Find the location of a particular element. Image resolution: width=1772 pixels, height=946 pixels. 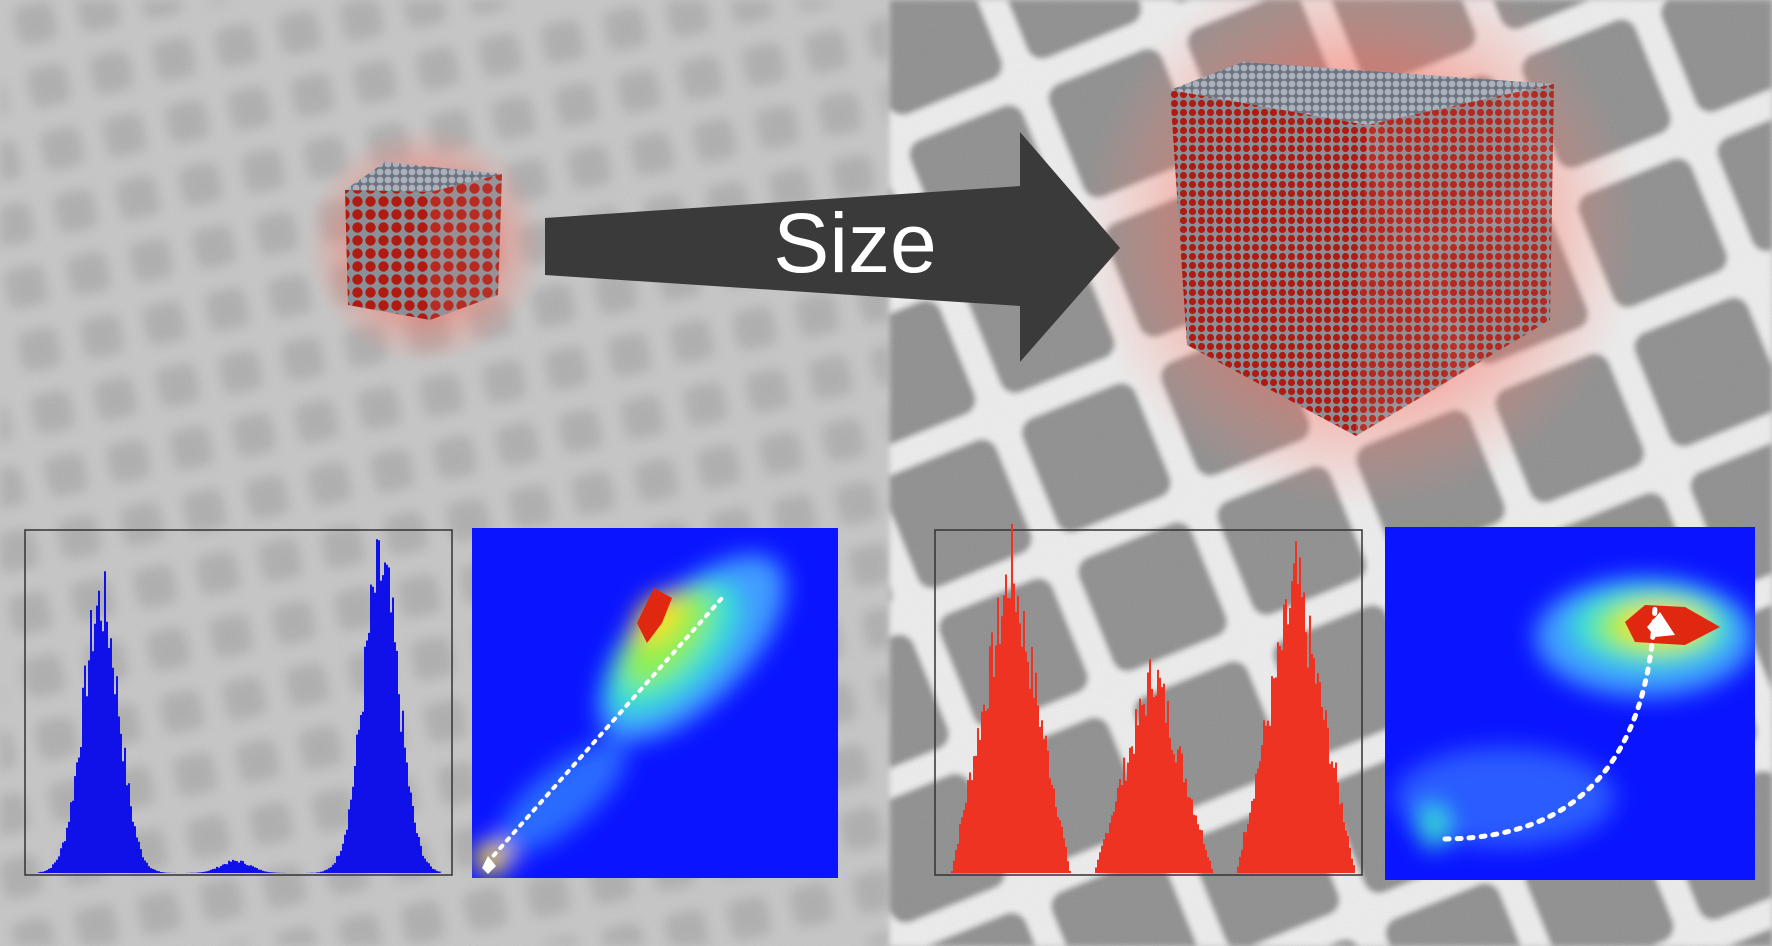

big-cube-top is located at coordinates (1362, 93).